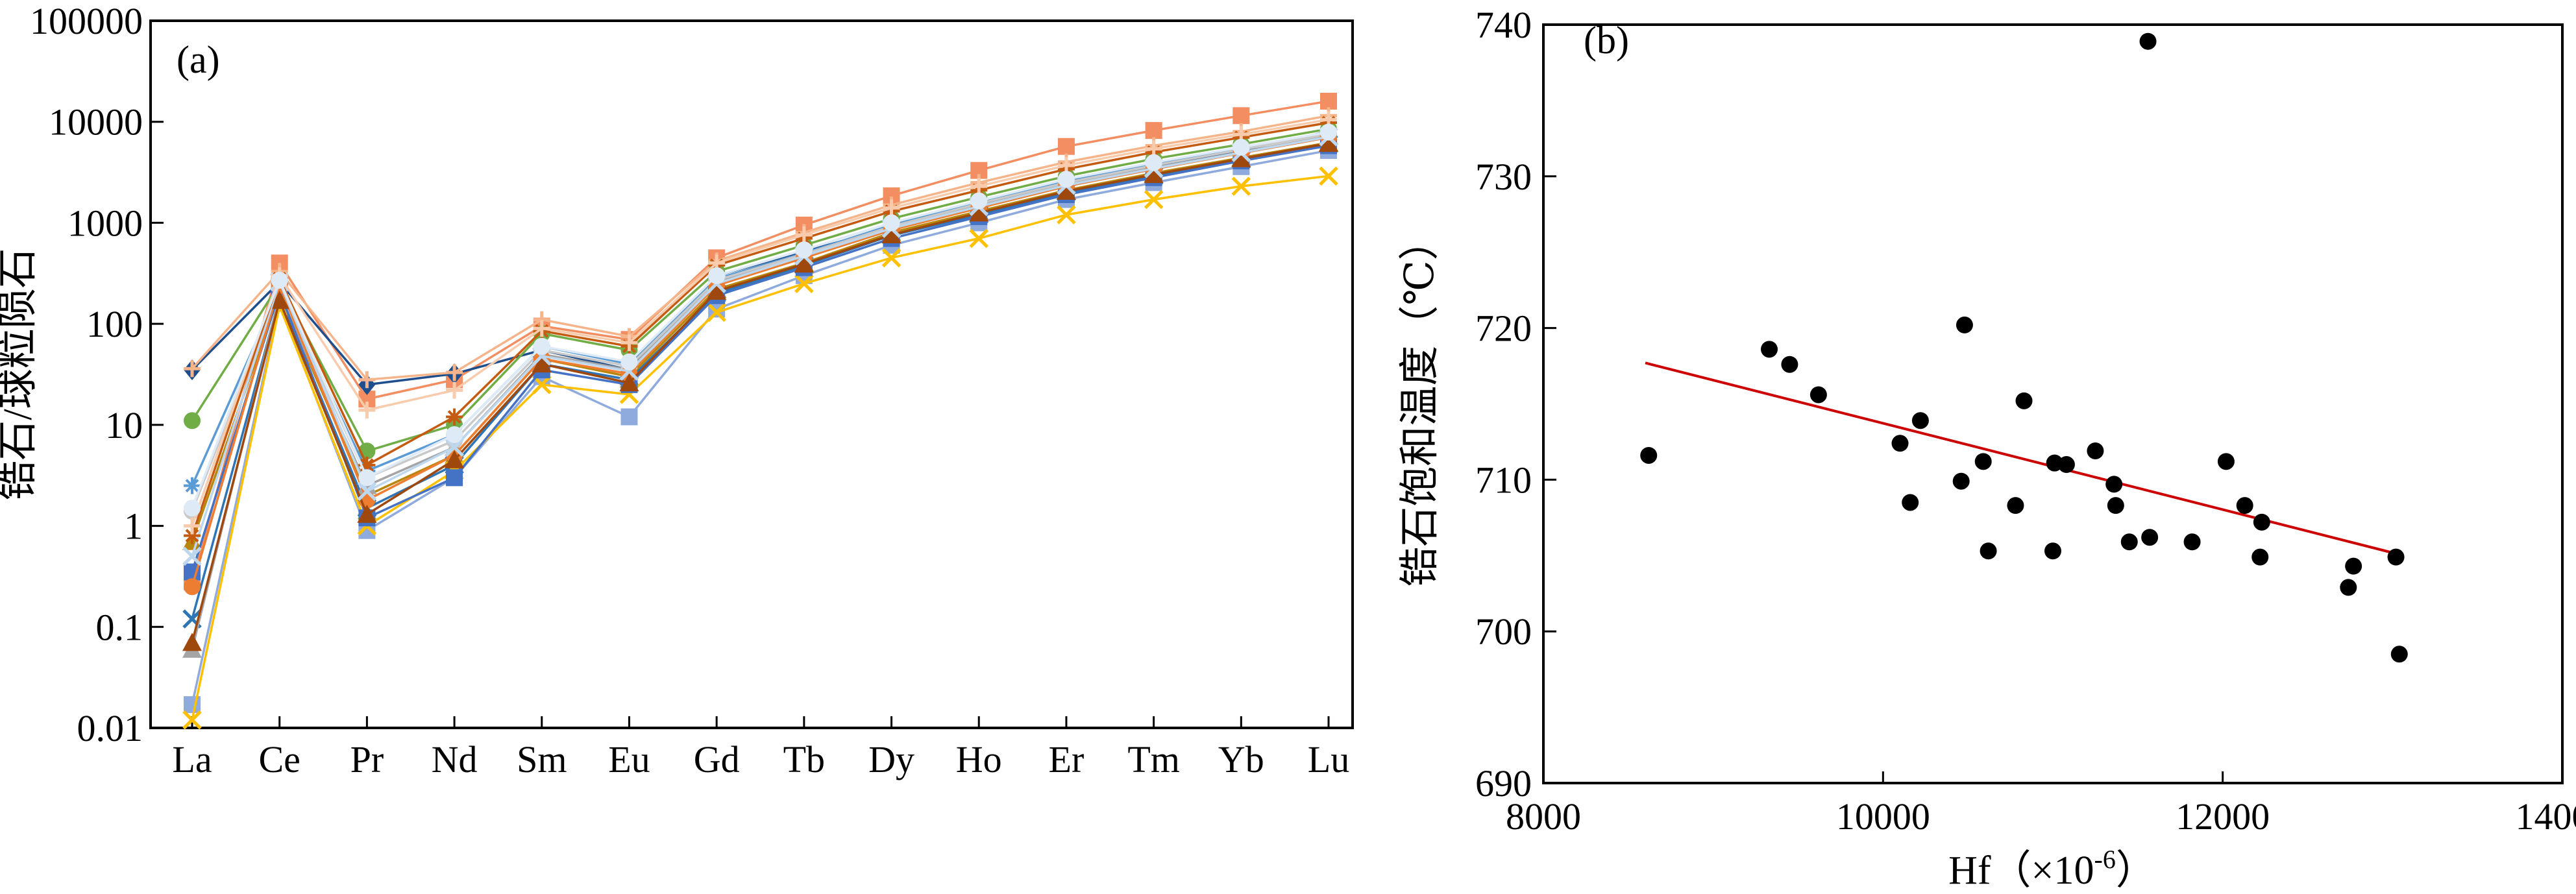 The width and height of the screenshot is (2576, 894). I want to click on panel-a-x-tick-label: Sm, so click(542, 759).